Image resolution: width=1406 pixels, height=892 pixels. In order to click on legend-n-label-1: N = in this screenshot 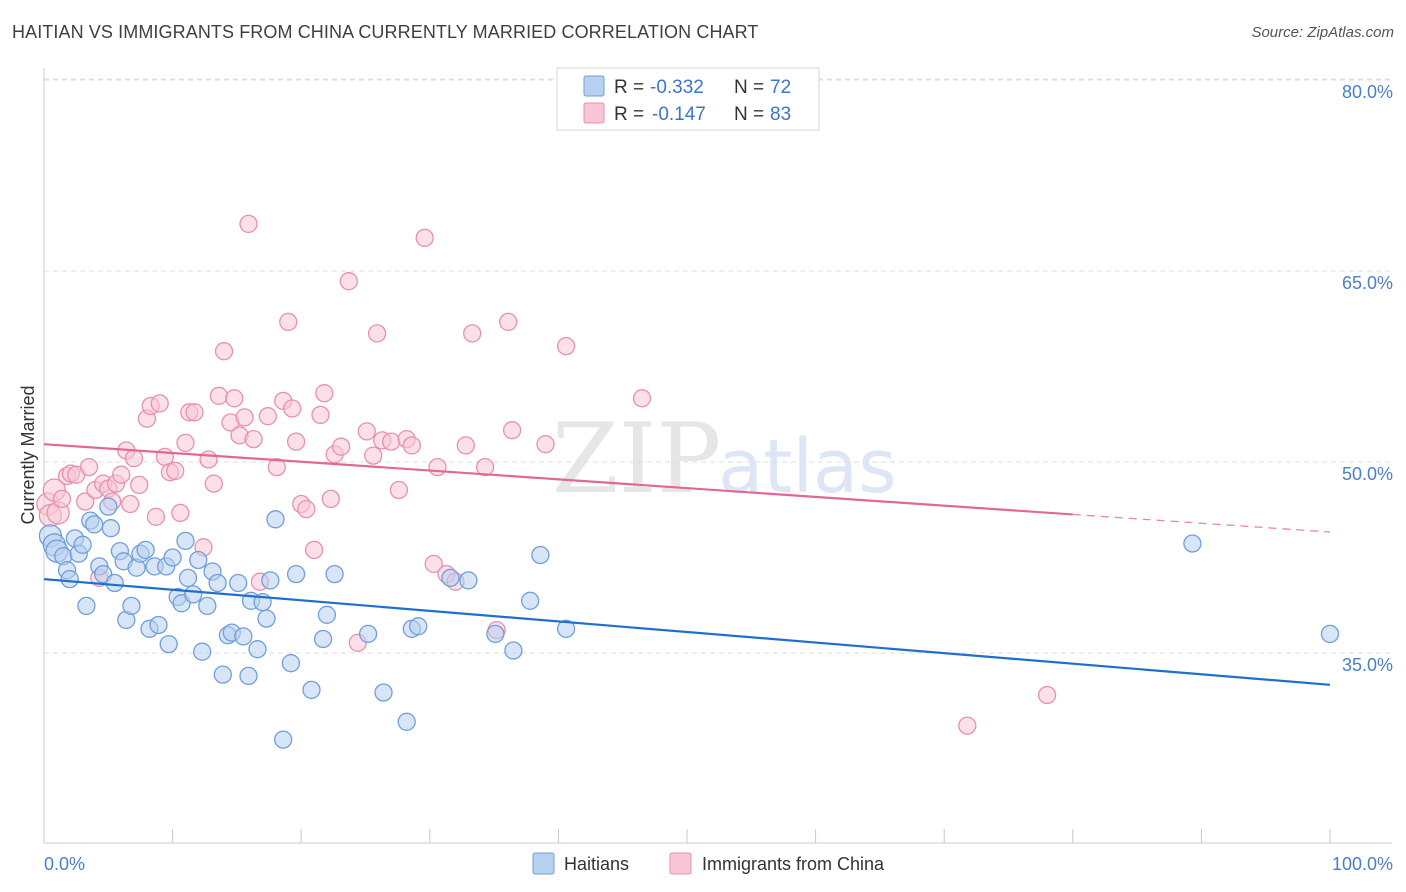, I will do `click(749, 114)`.